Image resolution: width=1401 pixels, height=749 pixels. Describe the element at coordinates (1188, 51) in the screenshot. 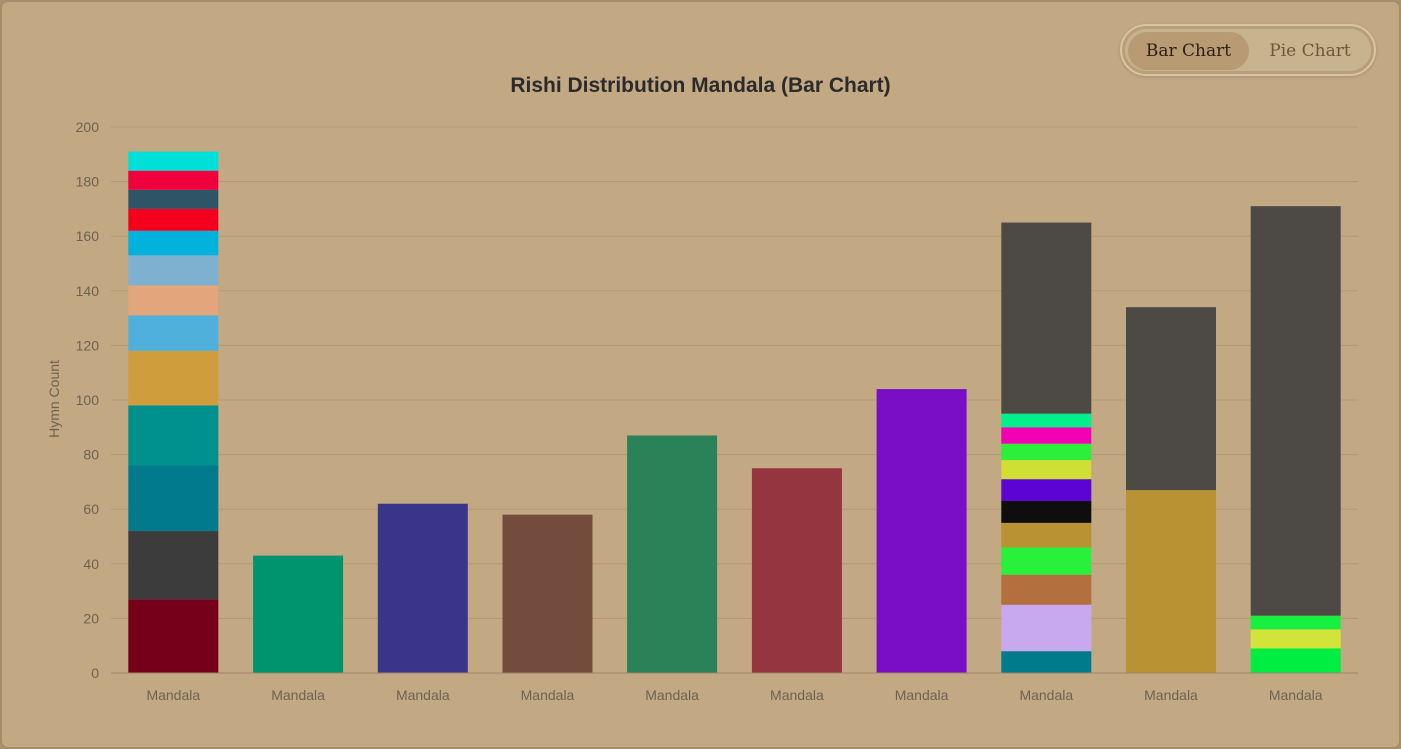

I see `bar-chart-button: Bar Chart` at that location.